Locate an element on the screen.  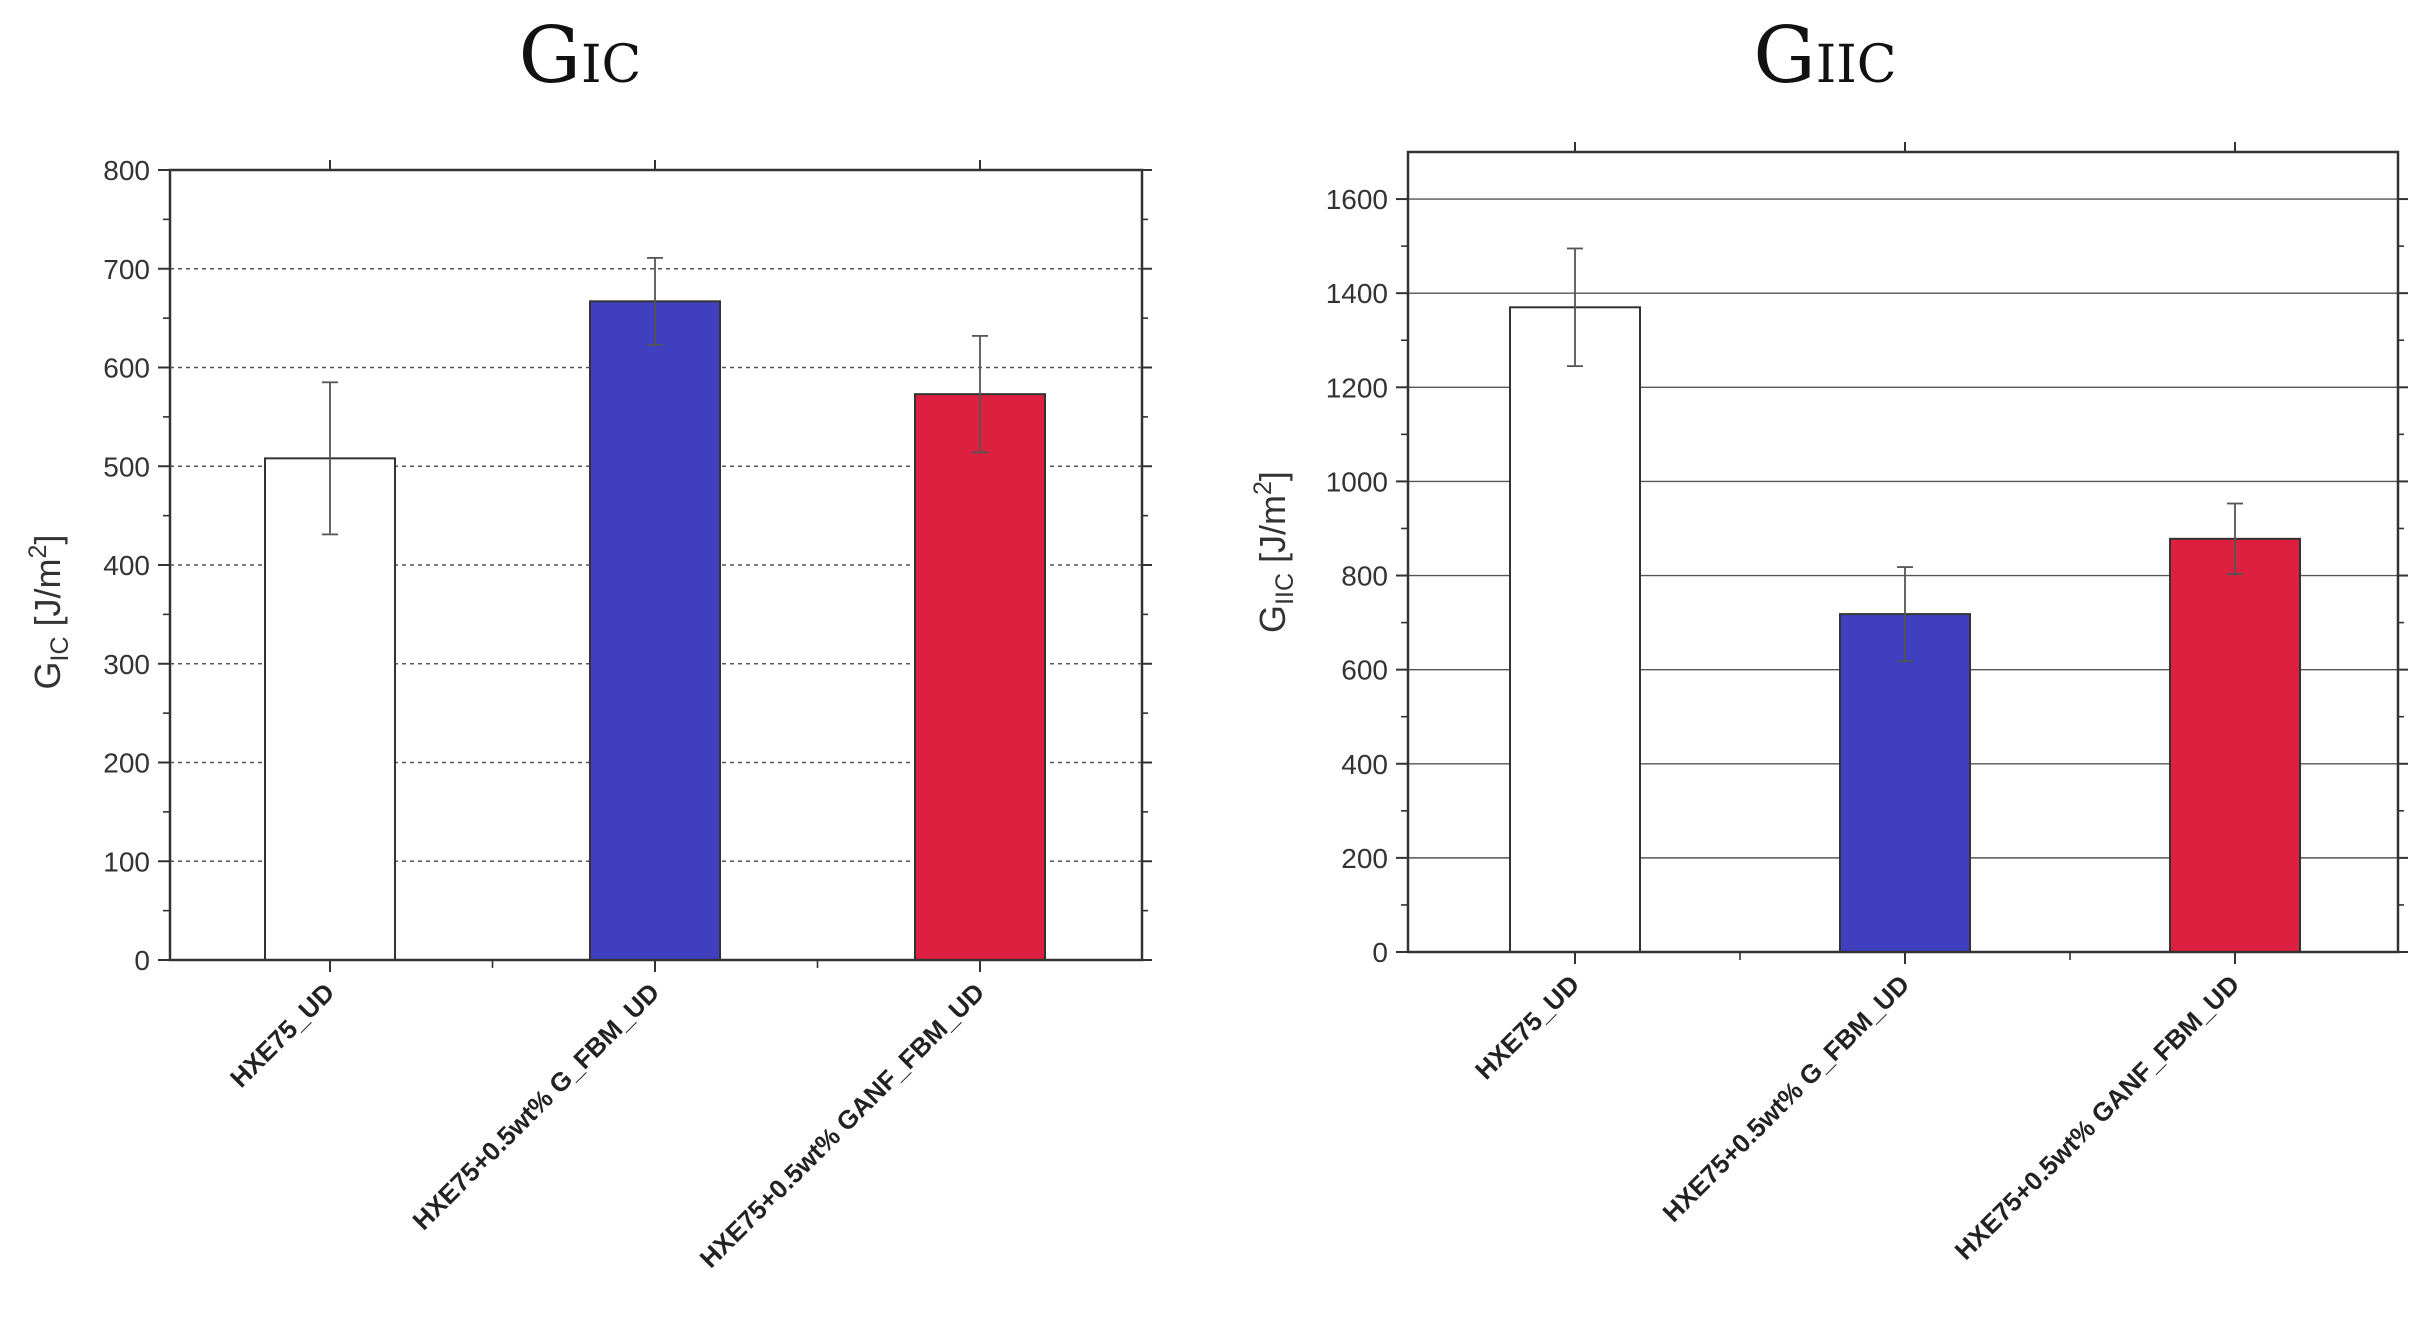
chart2-title: GIIC is located at coordinates (1824, 56).